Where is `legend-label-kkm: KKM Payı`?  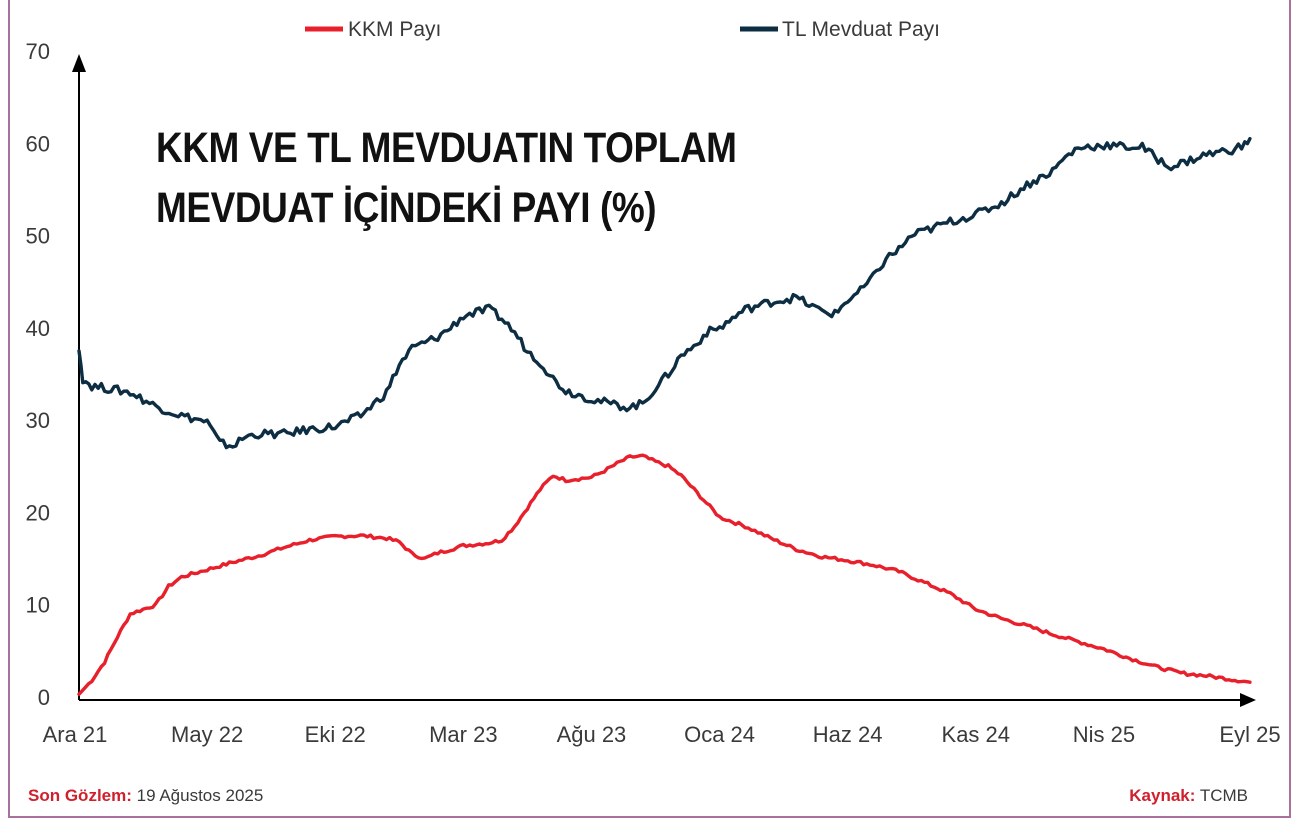
legend-label-kkm: KKM Payı is located at coordinates (394, 29).